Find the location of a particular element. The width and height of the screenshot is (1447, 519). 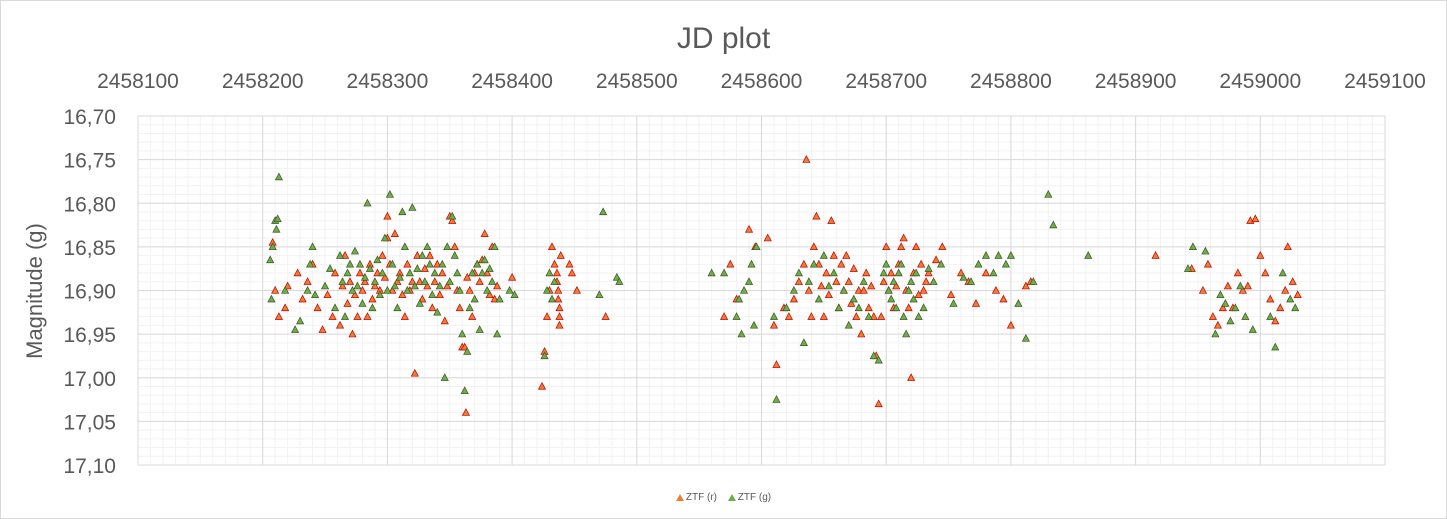

legend-marker-ztf-r is located at coordinates (680, 497).